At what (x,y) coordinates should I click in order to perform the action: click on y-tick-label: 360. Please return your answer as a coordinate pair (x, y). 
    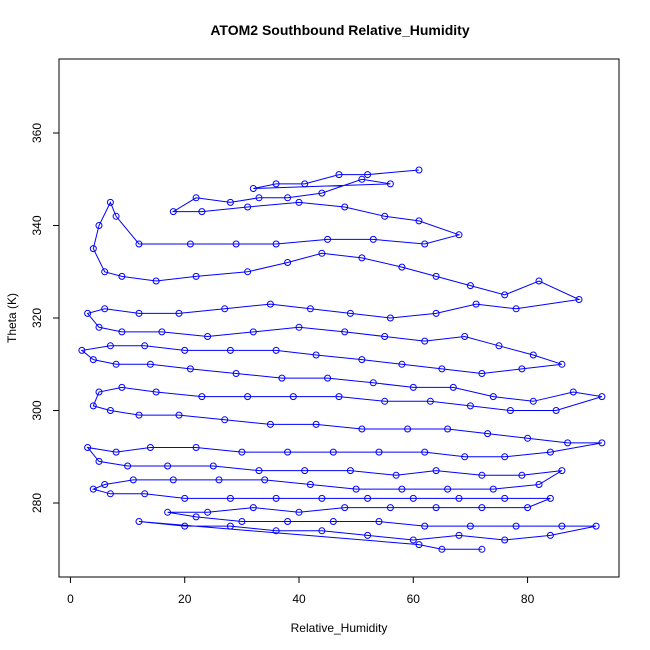
    Looking at the image, I should click on (37, 133).